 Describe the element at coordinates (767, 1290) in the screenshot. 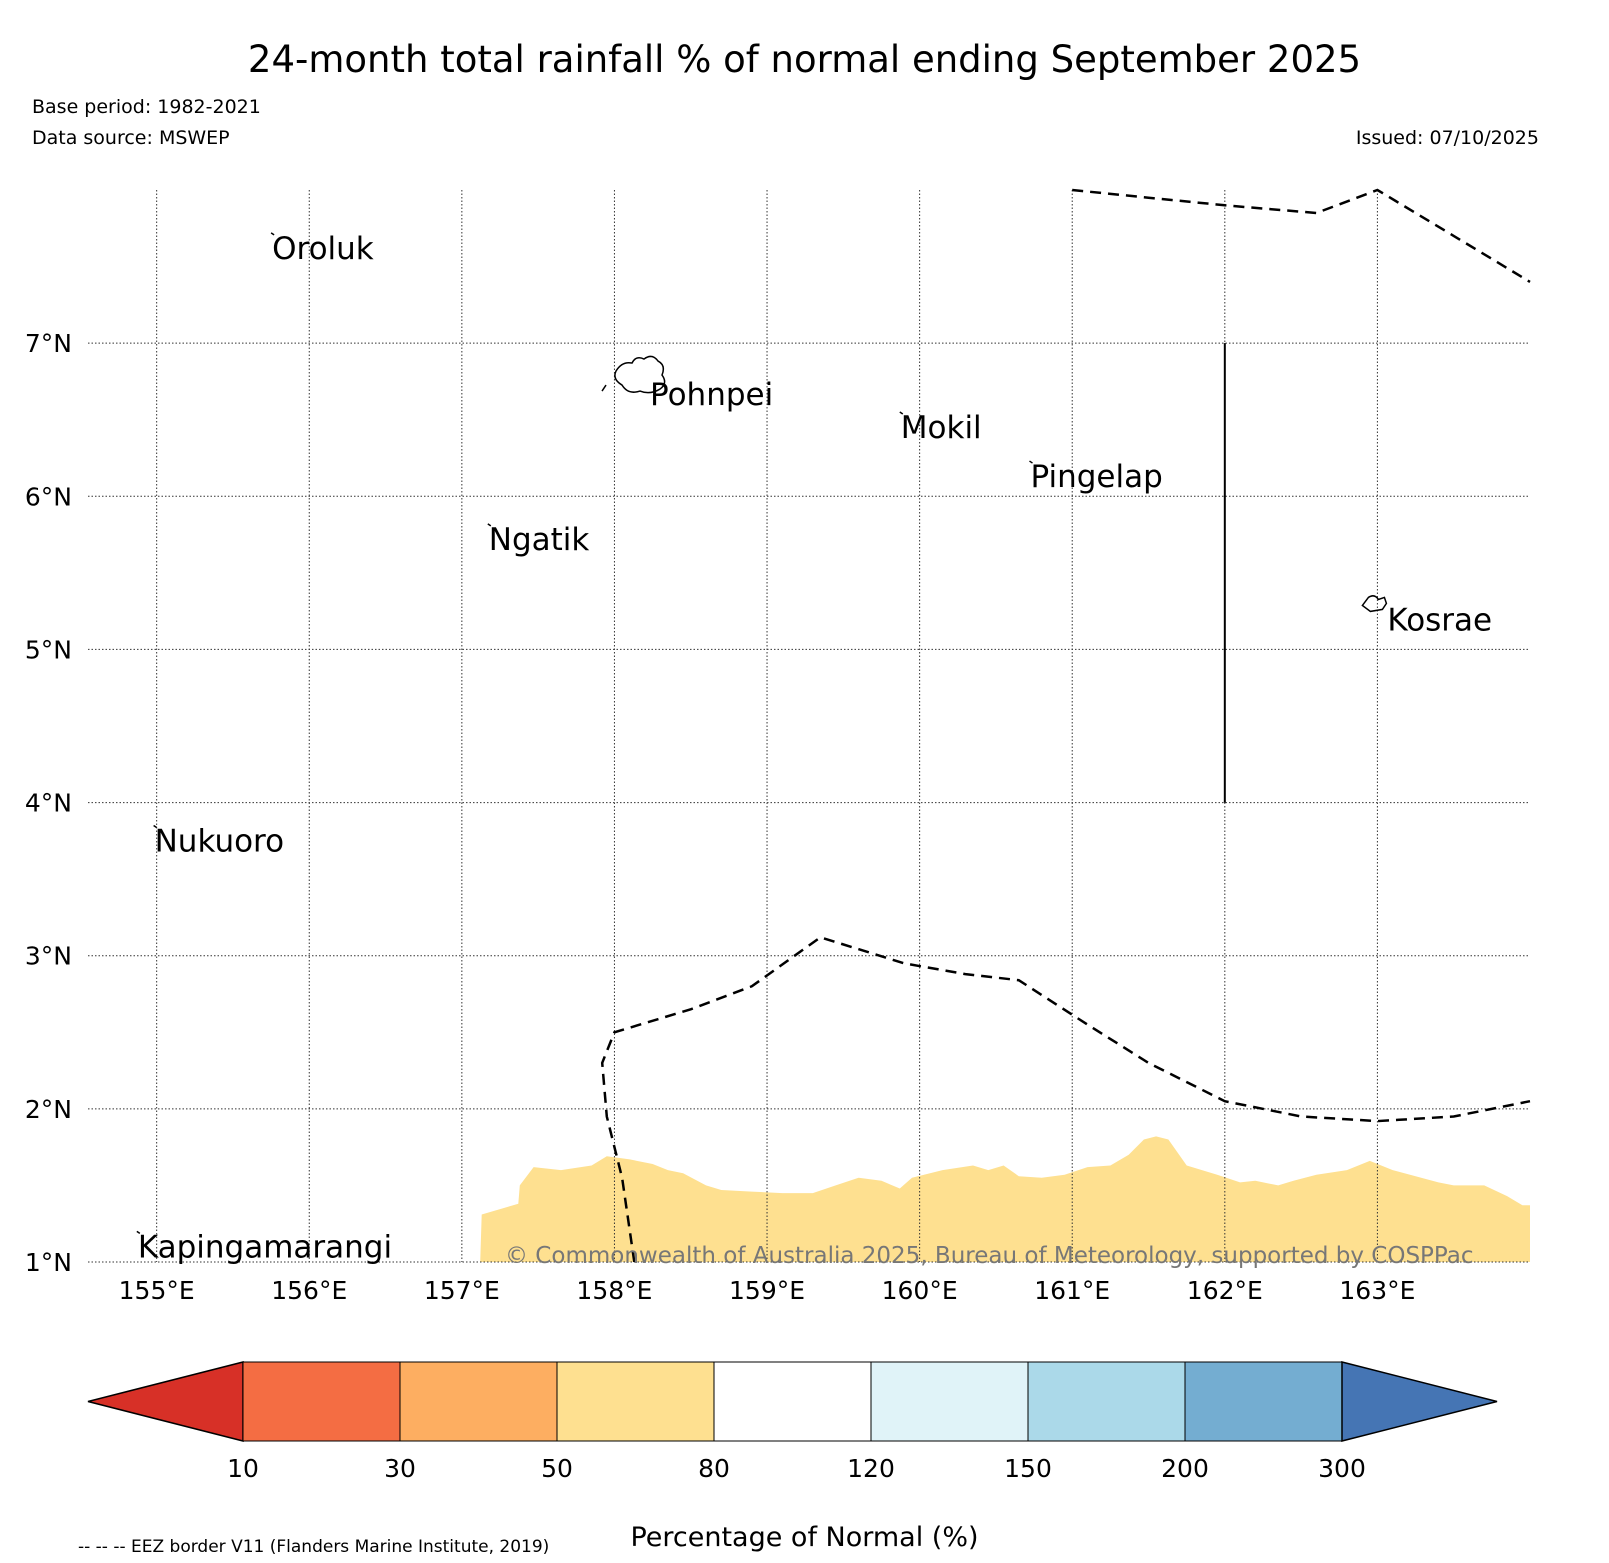

I see `lon-tick-label: 159°E` at that location.